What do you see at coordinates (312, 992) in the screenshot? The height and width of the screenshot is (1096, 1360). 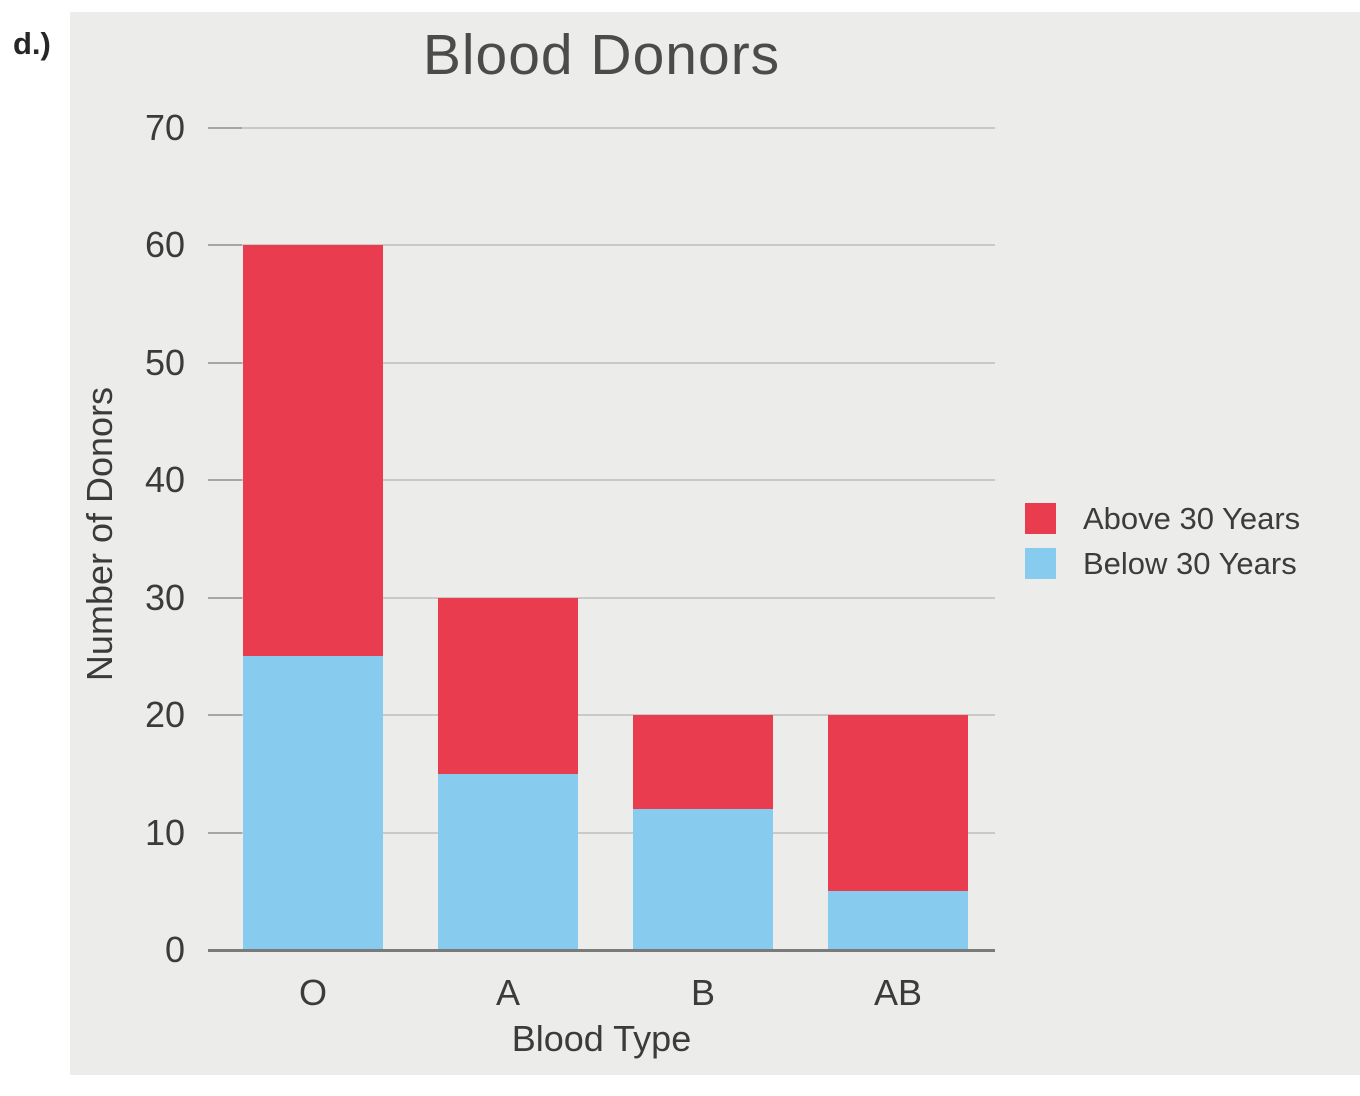 I see `x-tick-label-O: O` at bounding box center [312, 992].